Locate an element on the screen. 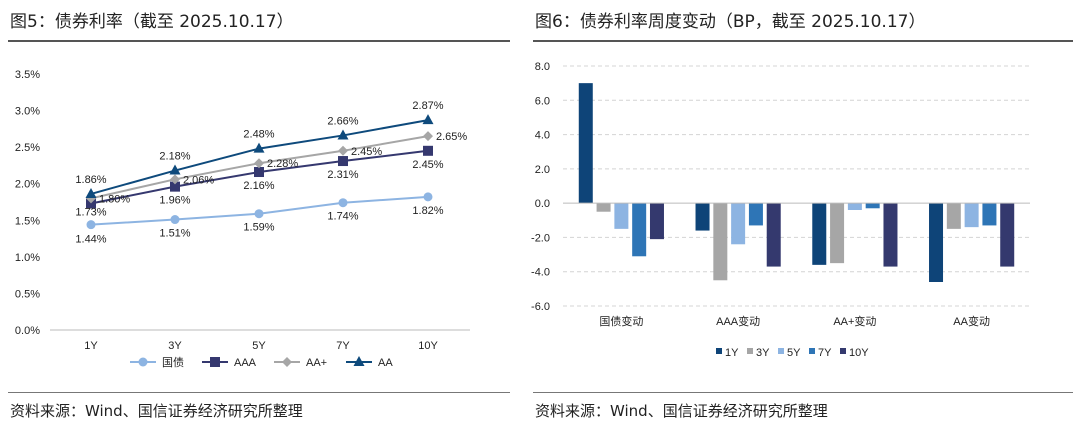 The width and height of the screenshot is (1080, 447). y-tick-label: 2.0% is located at coordinates (27, 185).